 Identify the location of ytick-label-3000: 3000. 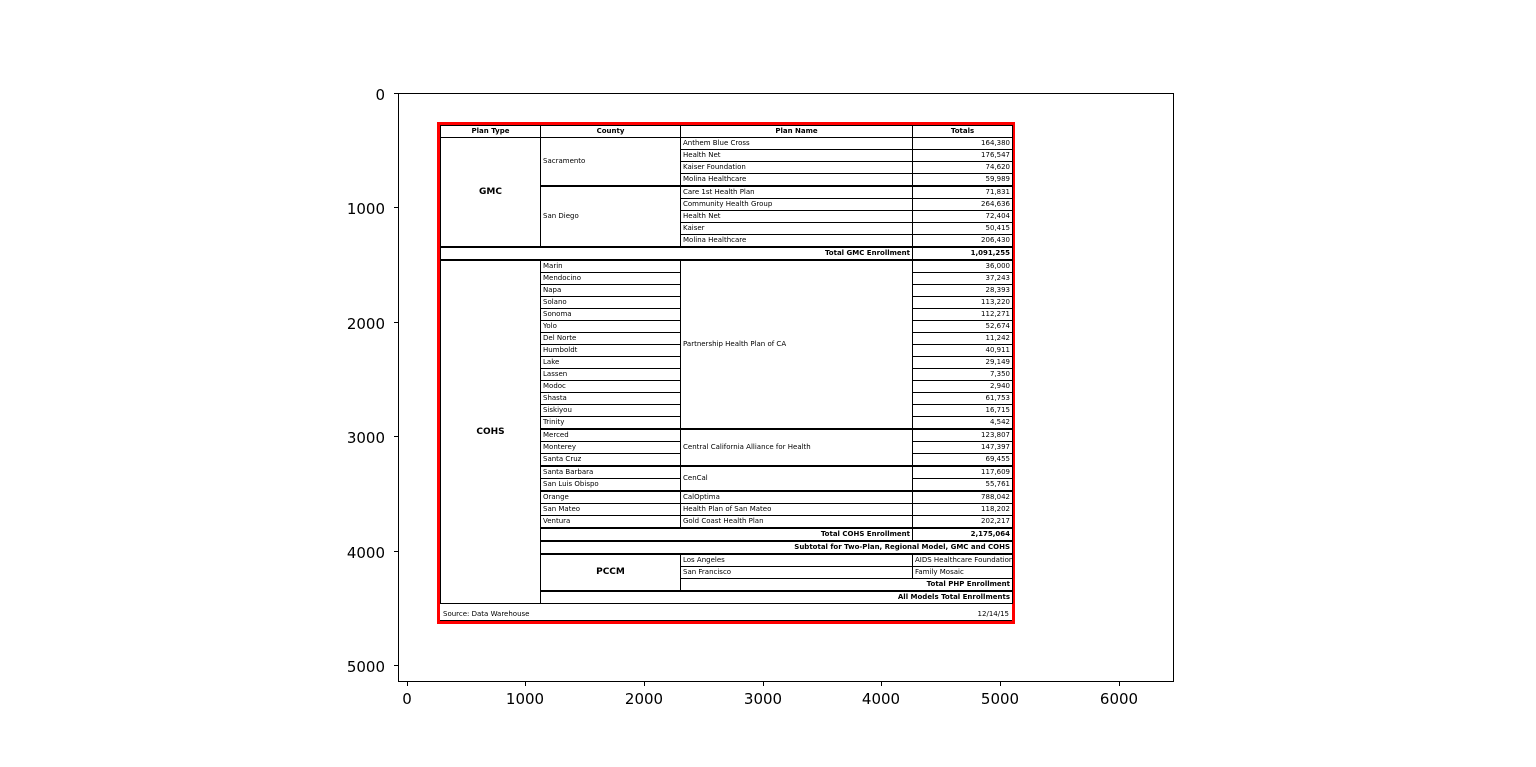
(365, 438).